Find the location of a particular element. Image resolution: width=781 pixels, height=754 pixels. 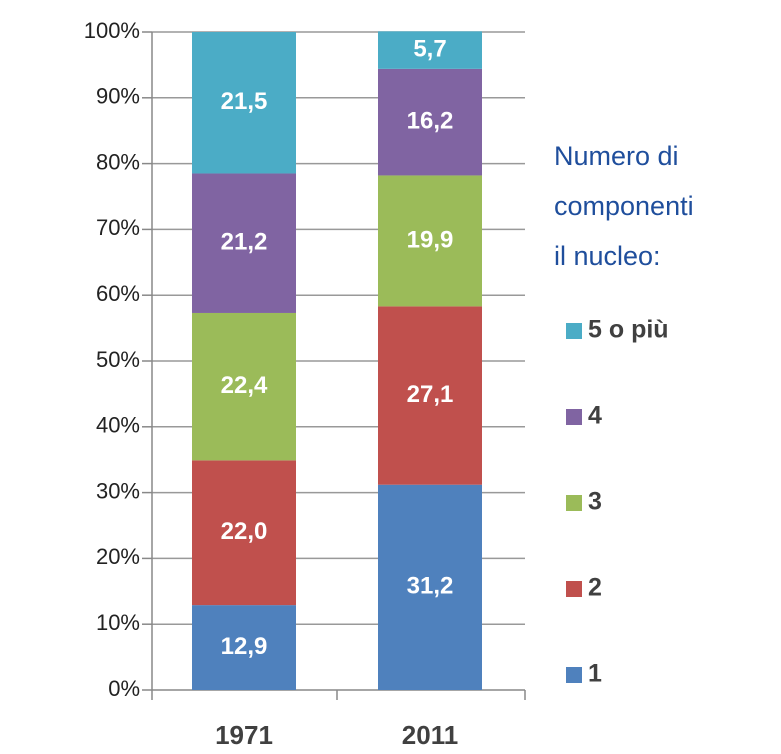

data-label: 12,9 is located at coordinates (244, 646).